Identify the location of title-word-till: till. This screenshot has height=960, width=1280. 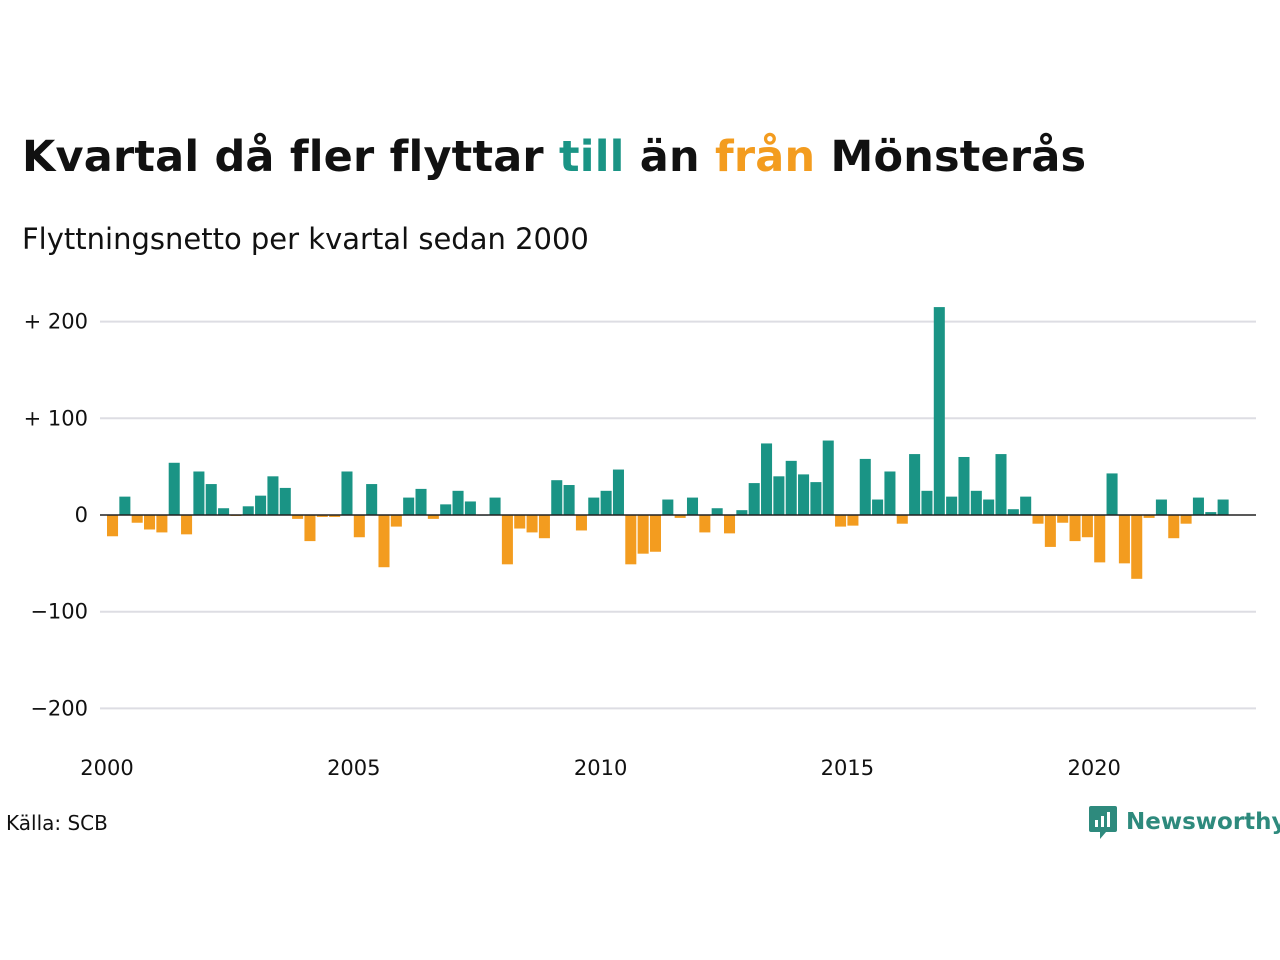
(592, 157).